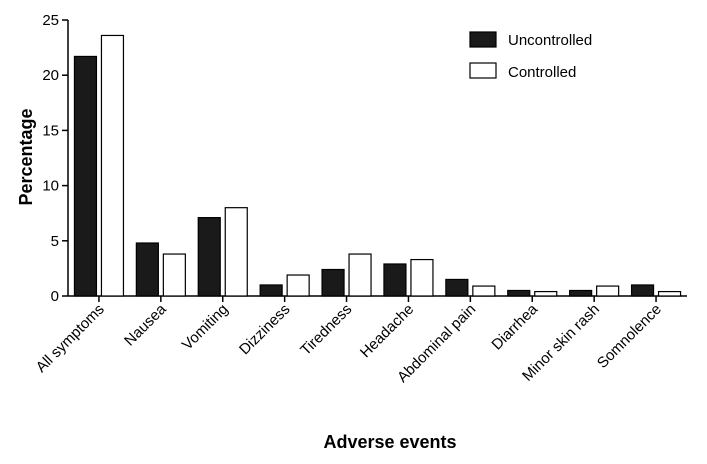 This screenshot has width=707, height=464. I want to click on legend-swatch-uncontrolled, so click(483, 39).